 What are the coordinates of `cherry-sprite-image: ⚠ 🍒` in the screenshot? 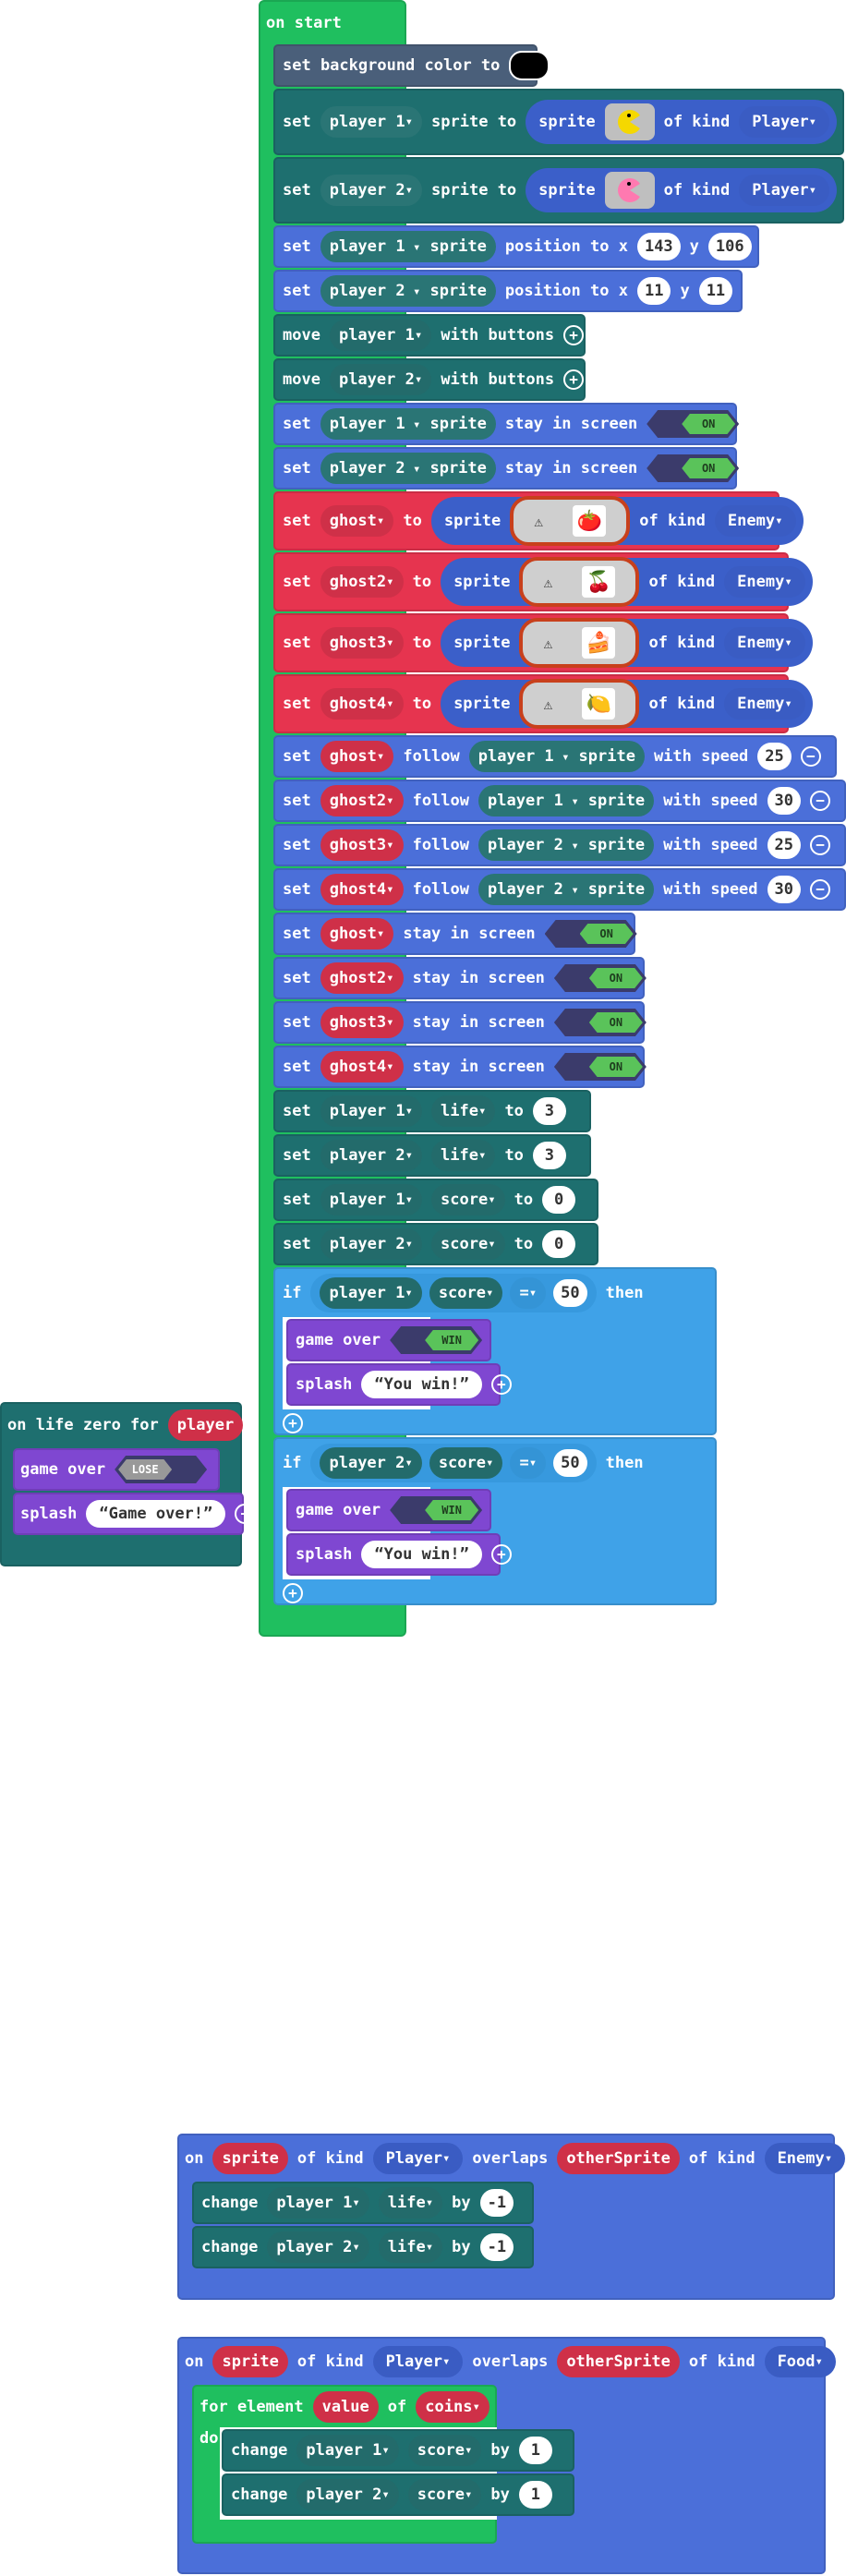 It's located at (579, 582).